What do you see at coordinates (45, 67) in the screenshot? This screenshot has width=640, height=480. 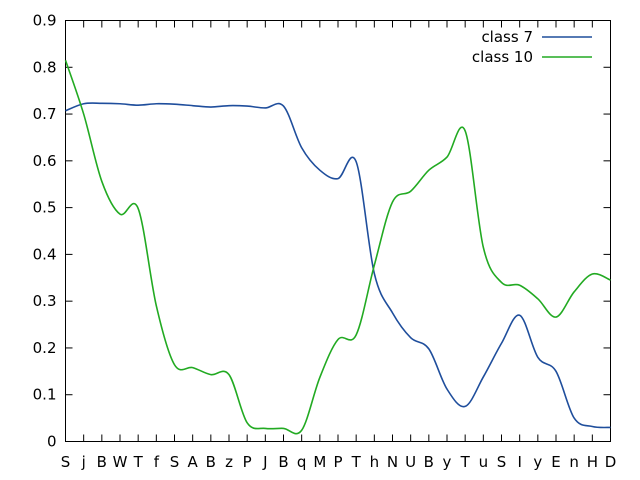 I see `y-tick-label: 0.8` at bounding box center [45, 67].